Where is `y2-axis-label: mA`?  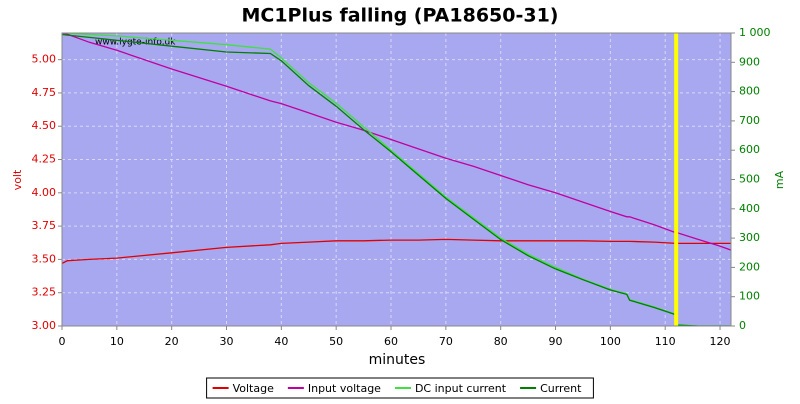 y2-axis-label: mA is located at coordinates (779, 179).